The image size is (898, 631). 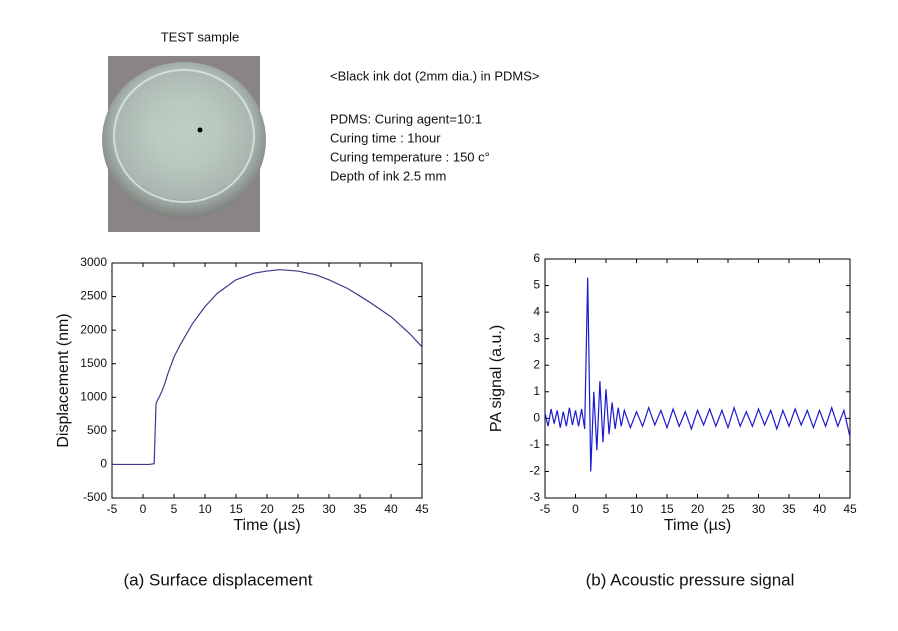 I want to click on y-axis-label: PA signal (a.u.), so click(x=496, y=378).